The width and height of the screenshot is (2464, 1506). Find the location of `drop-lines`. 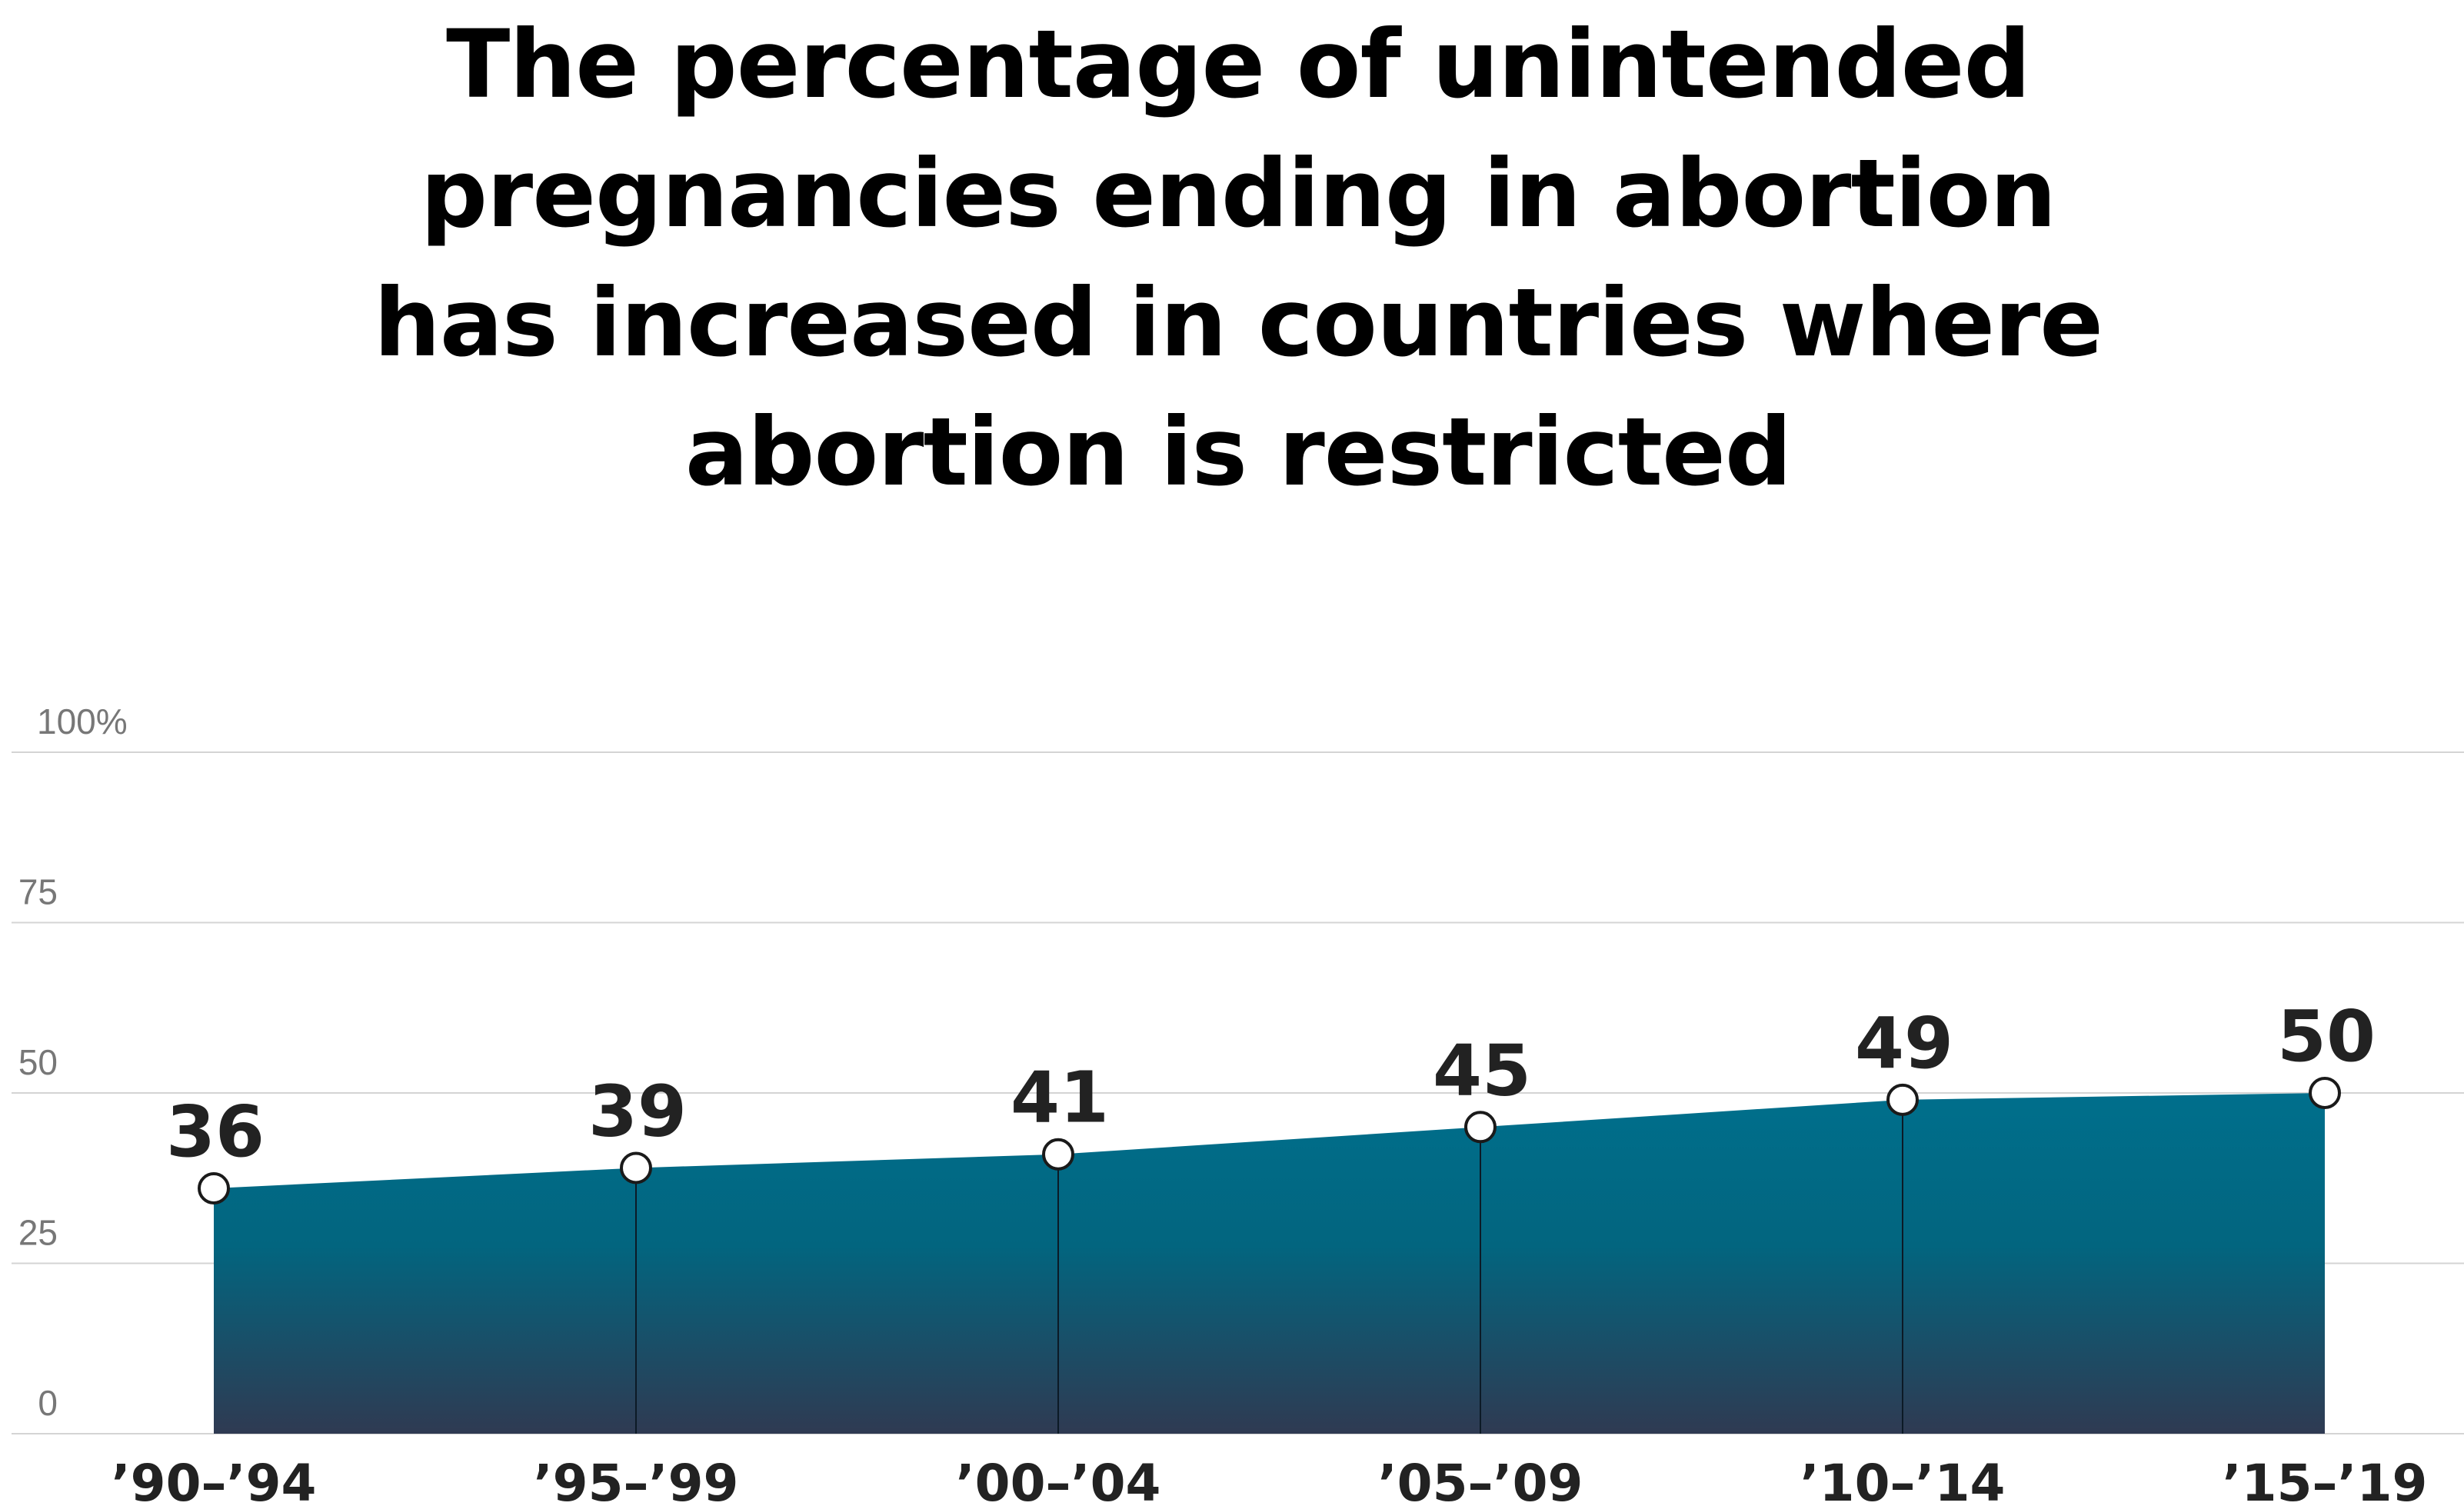

drop-lines is located at coordinates (1269, 1266).